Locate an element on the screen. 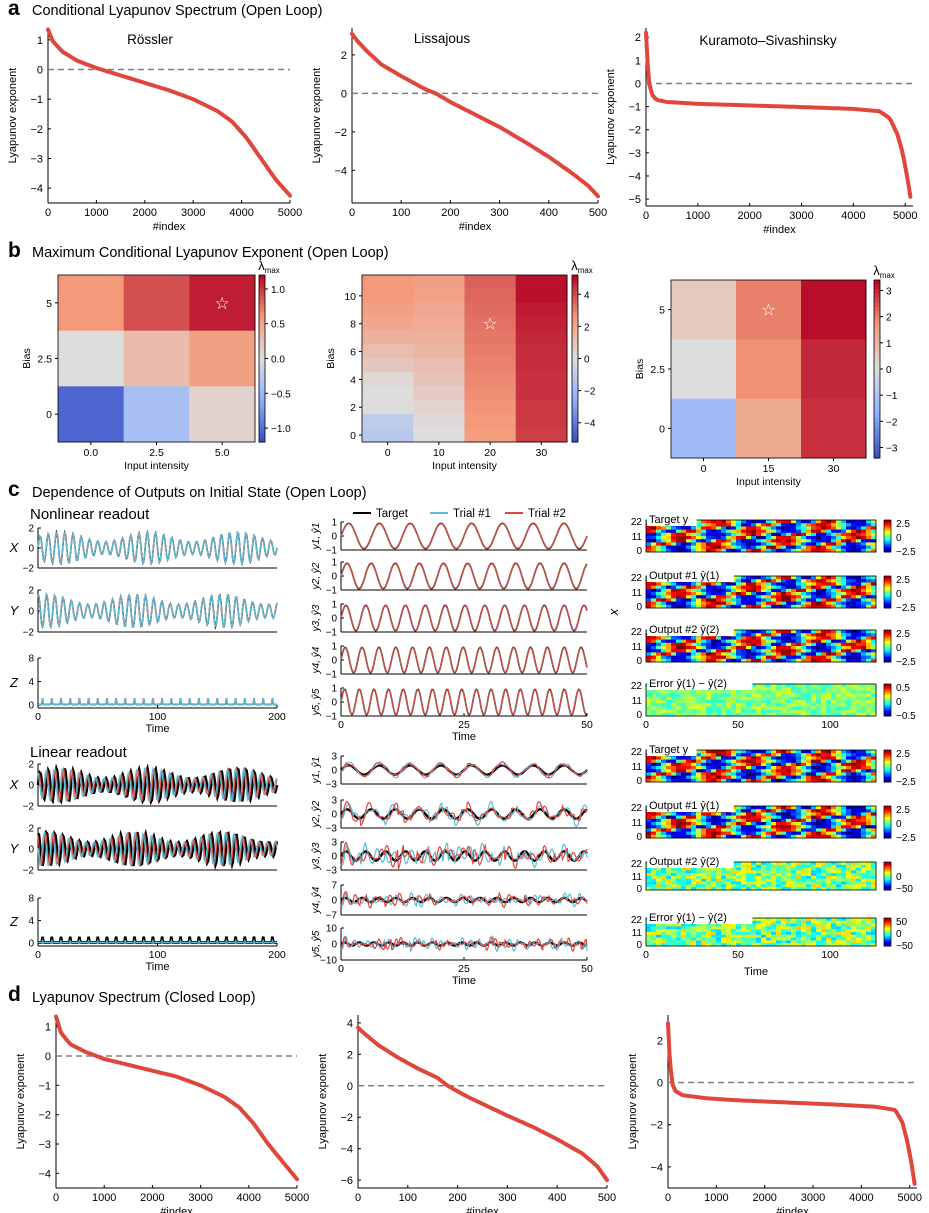 This screenshot has width=929, height=1213. ks-frame is located at coordinates (761, 876).